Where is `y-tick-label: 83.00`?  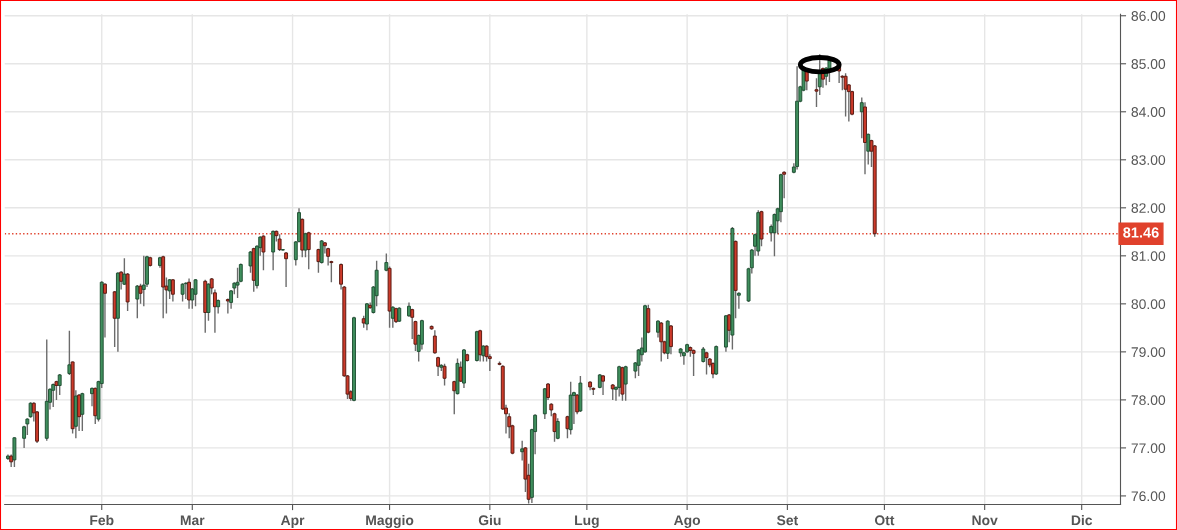 y-tick-label: 83.00 is located at coordinates (1148, 160).